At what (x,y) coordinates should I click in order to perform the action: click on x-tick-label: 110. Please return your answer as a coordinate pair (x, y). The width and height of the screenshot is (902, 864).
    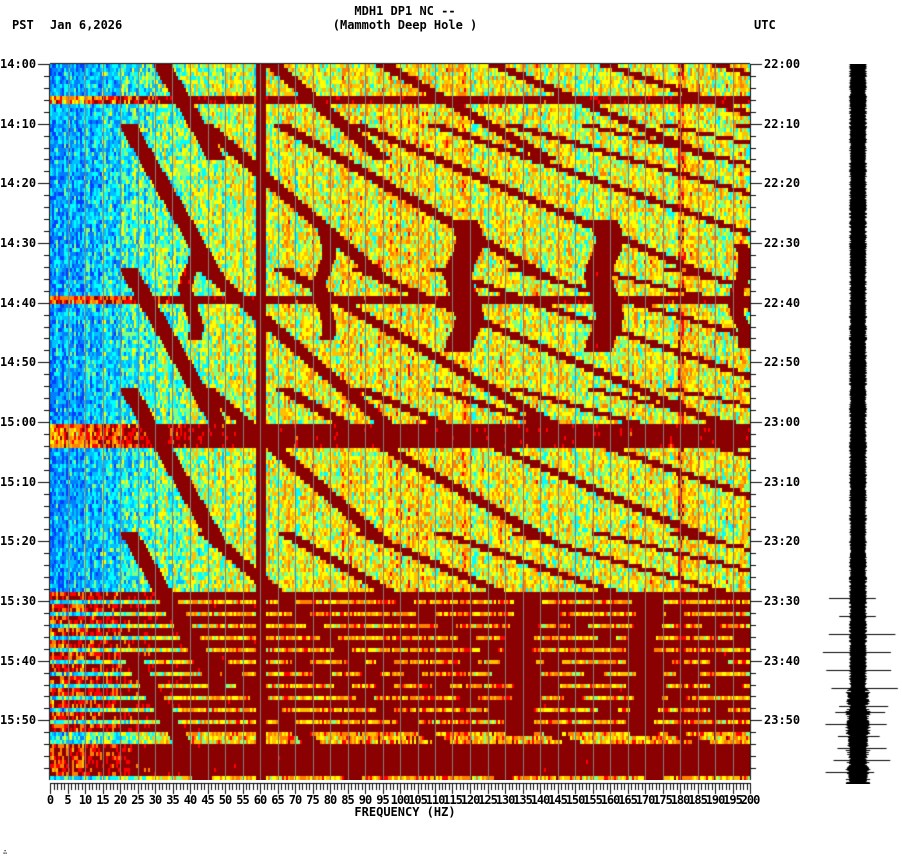
    Looking at the image, I should click on (435, 800).